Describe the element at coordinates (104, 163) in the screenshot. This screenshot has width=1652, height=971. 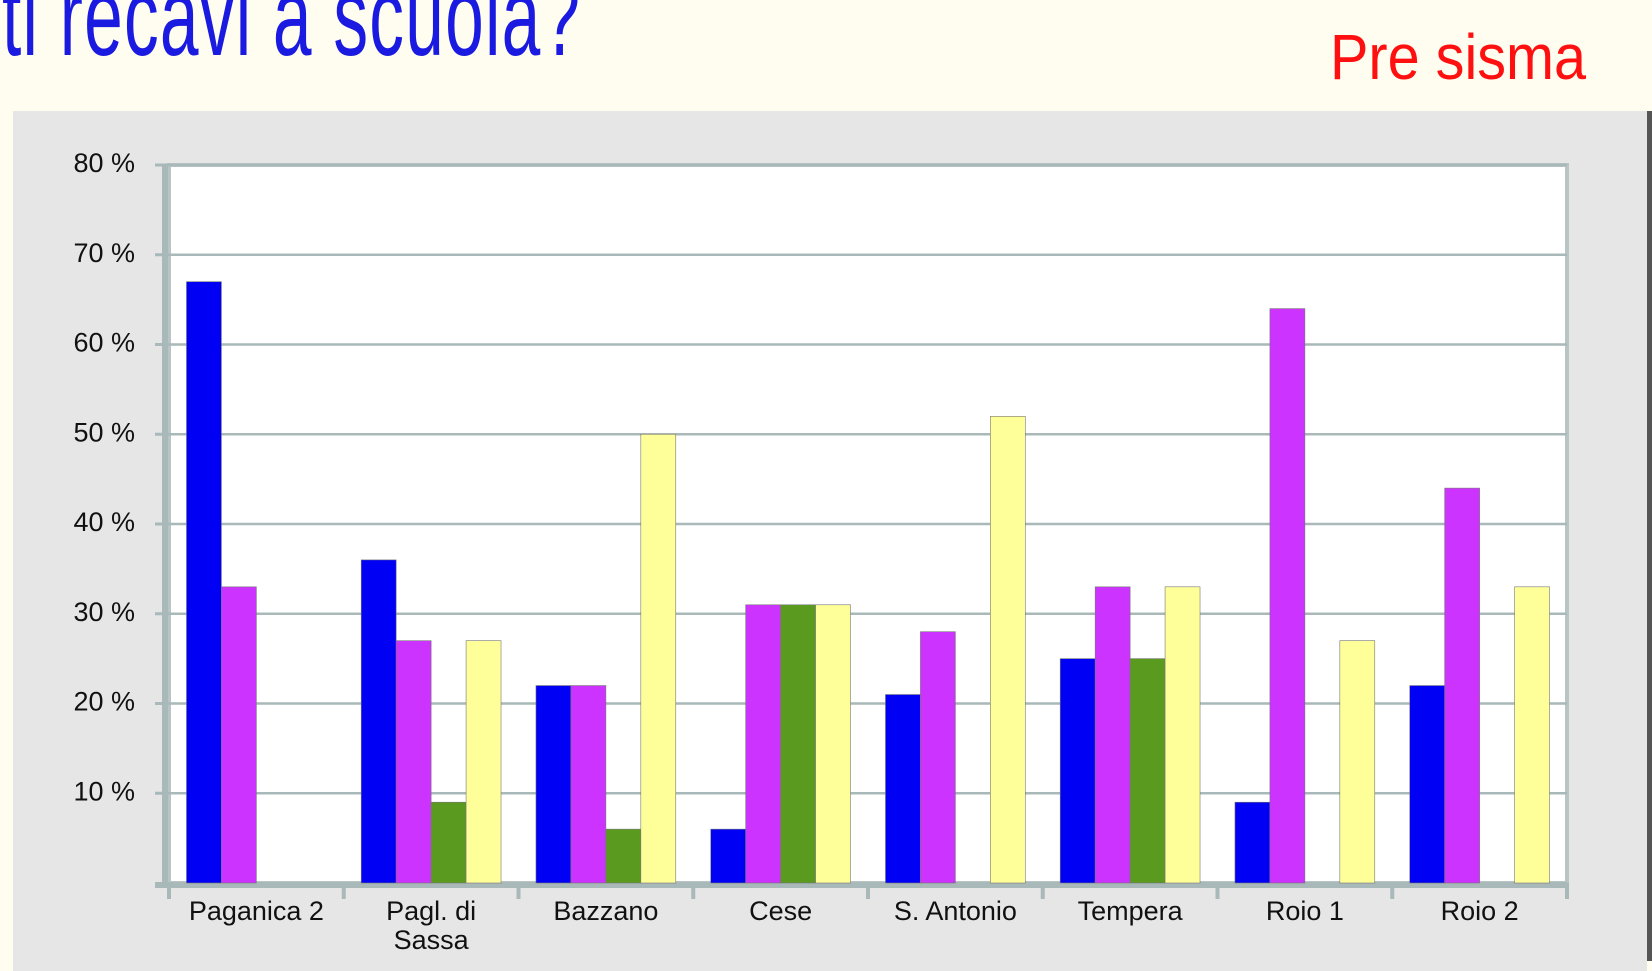
I see `y-tick-label: 80 %` at that location.